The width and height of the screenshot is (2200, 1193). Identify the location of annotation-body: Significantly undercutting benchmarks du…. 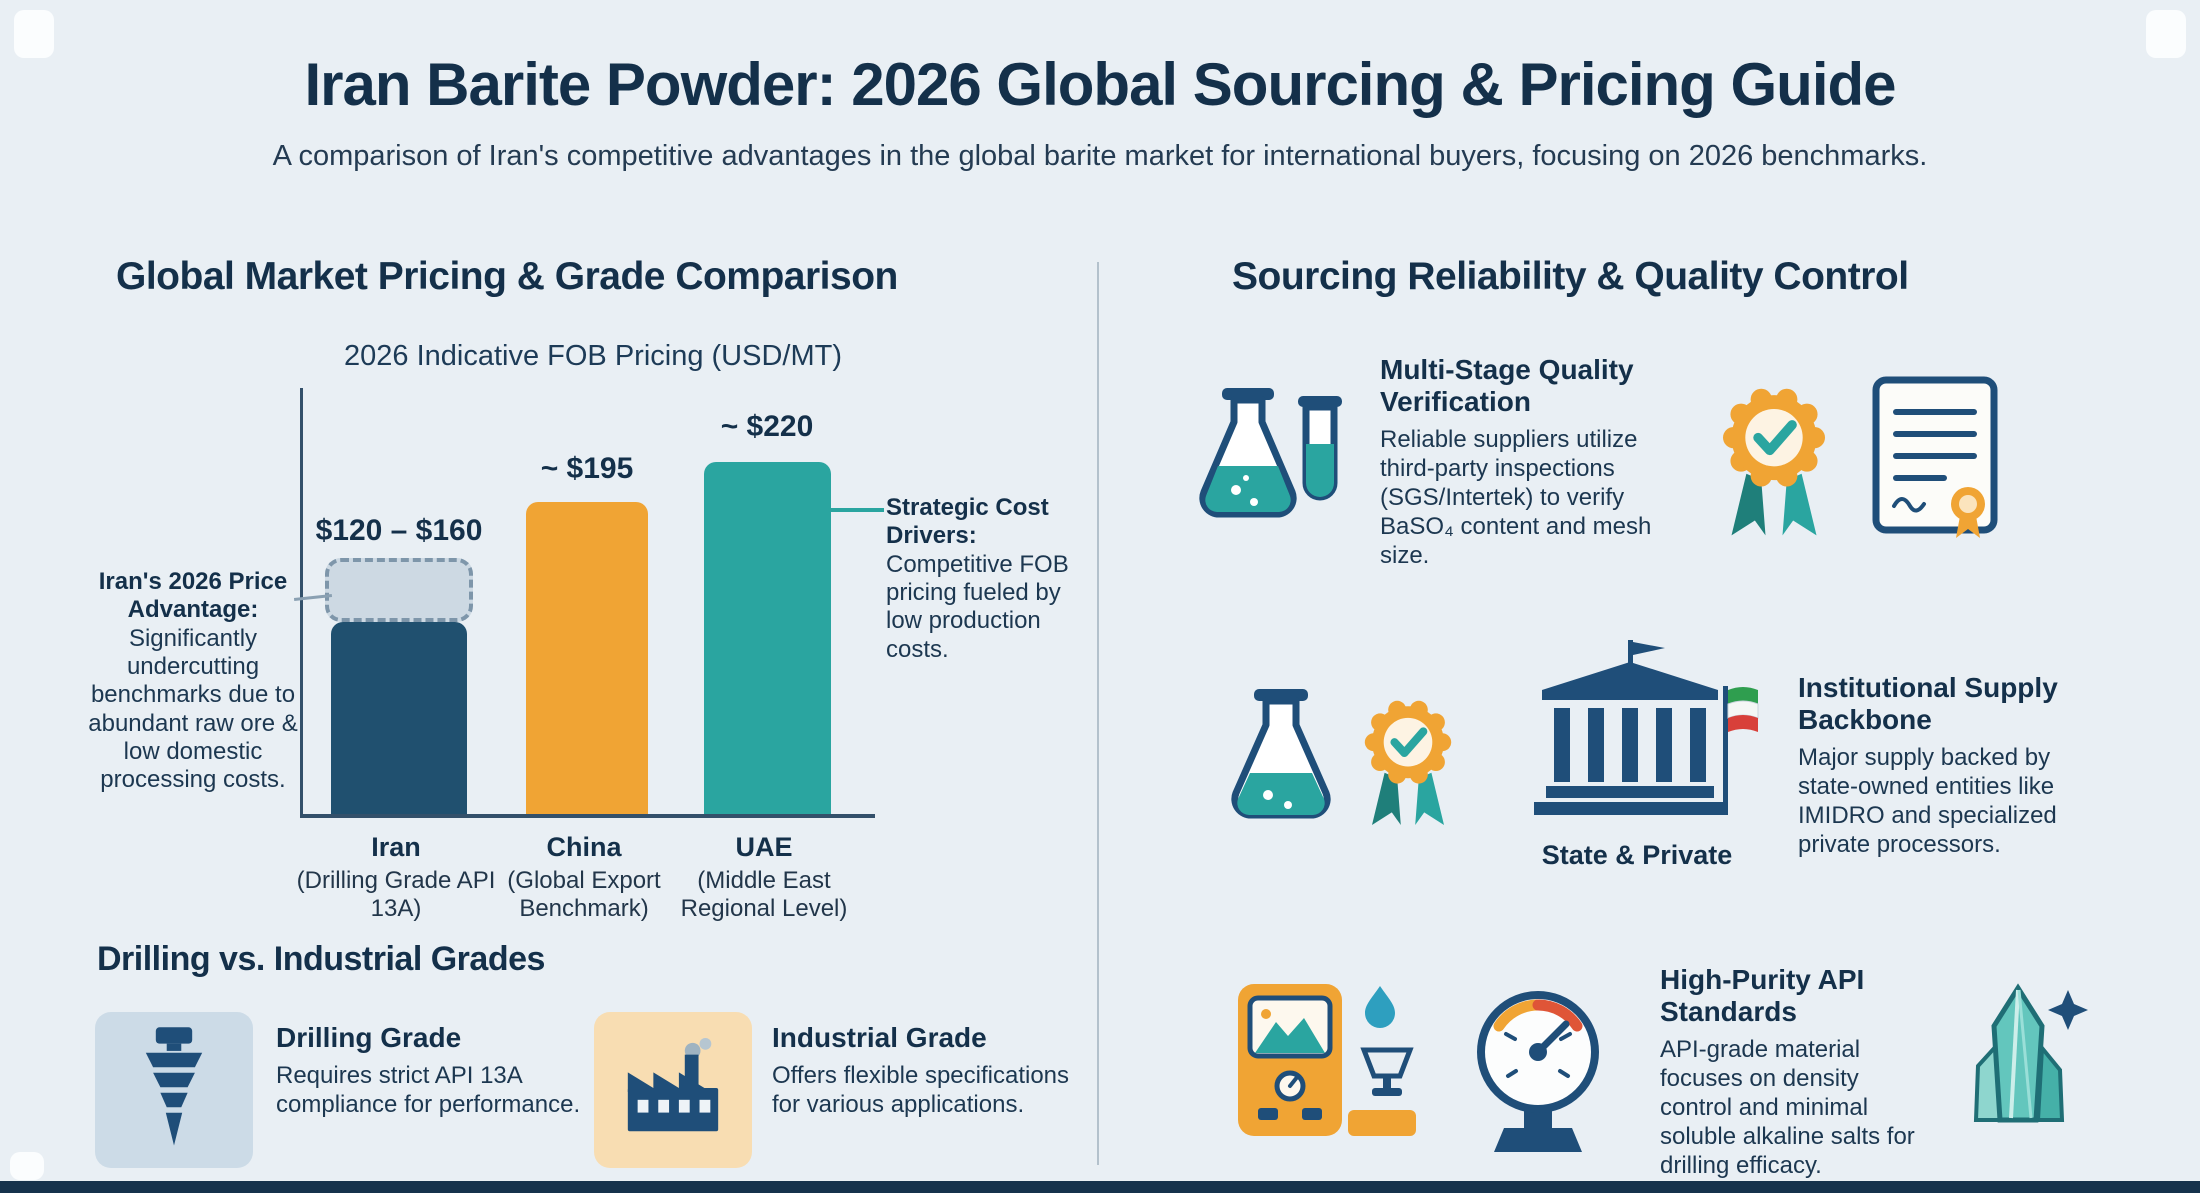
(193, 709).